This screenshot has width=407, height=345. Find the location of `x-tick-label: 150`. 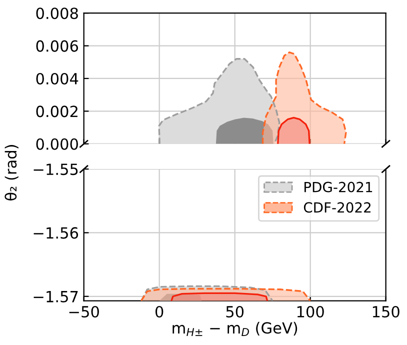

x-tick-label: 150 is located at coordinates (386, 312).